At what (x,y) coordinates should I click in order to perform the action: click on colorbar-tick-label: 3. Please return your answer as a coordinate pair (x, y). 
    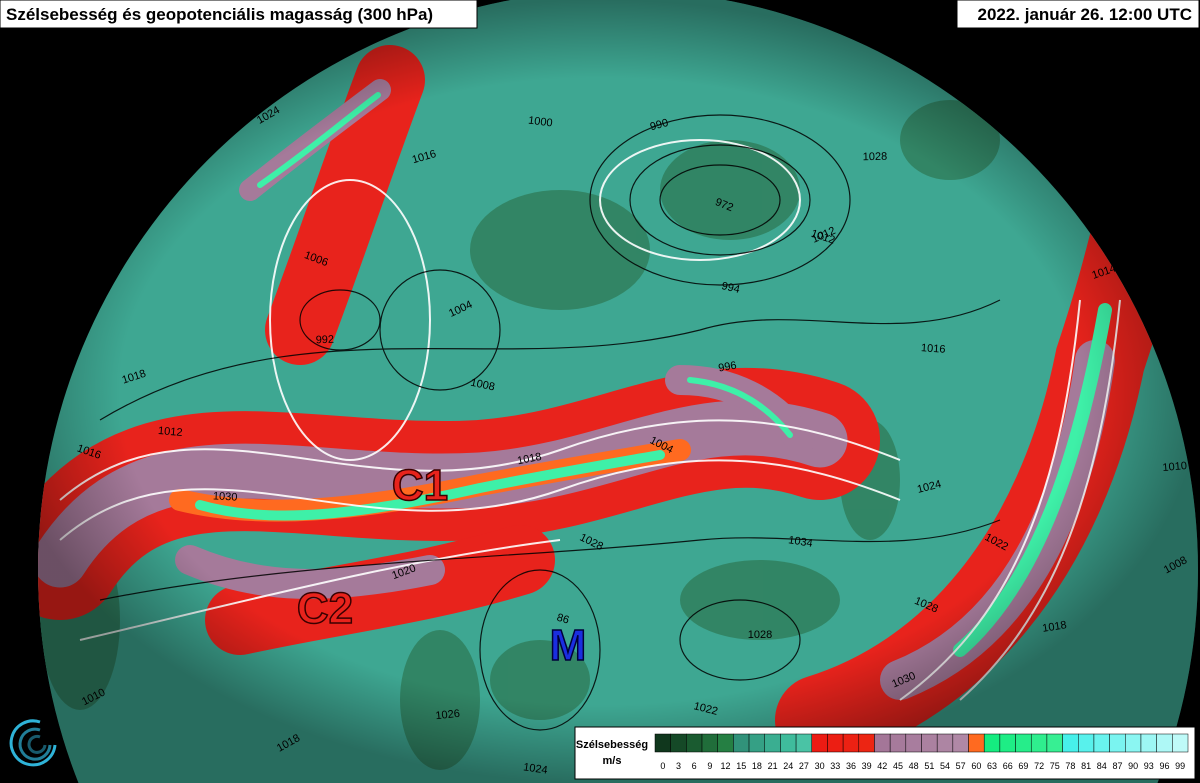
    Looking at the image, I should click on (678, 766).